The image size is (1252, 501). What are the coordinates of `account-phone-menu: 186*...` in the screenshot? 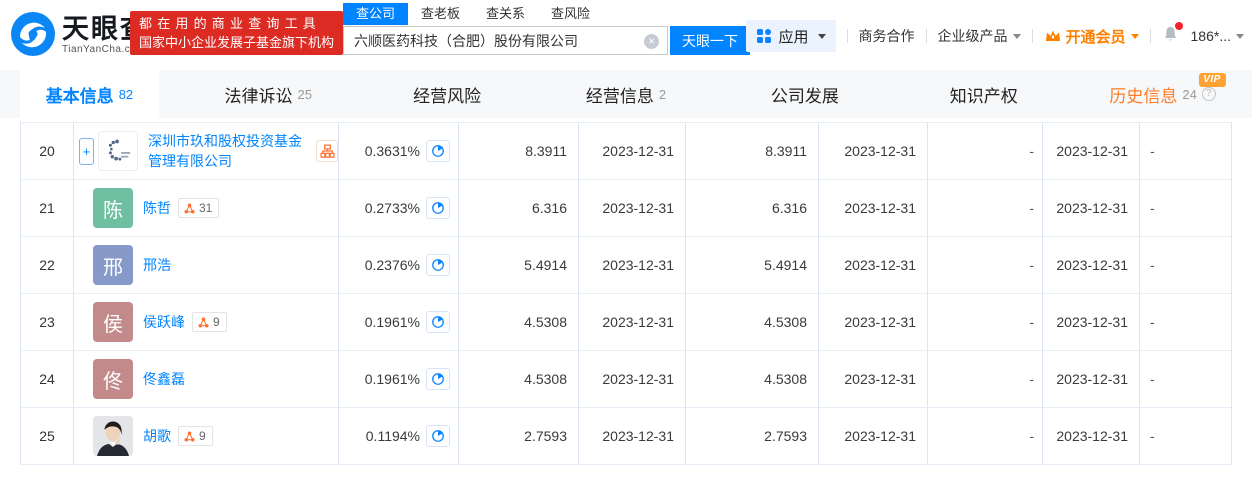 It's located at (1217, 36).